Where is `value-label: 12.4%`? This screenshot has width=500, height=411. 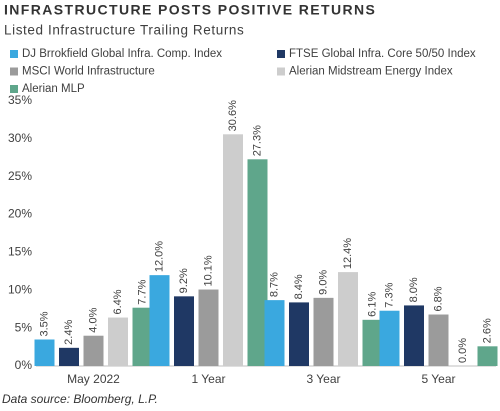
value-label: 12.4% is located at coordinates (348, 253).